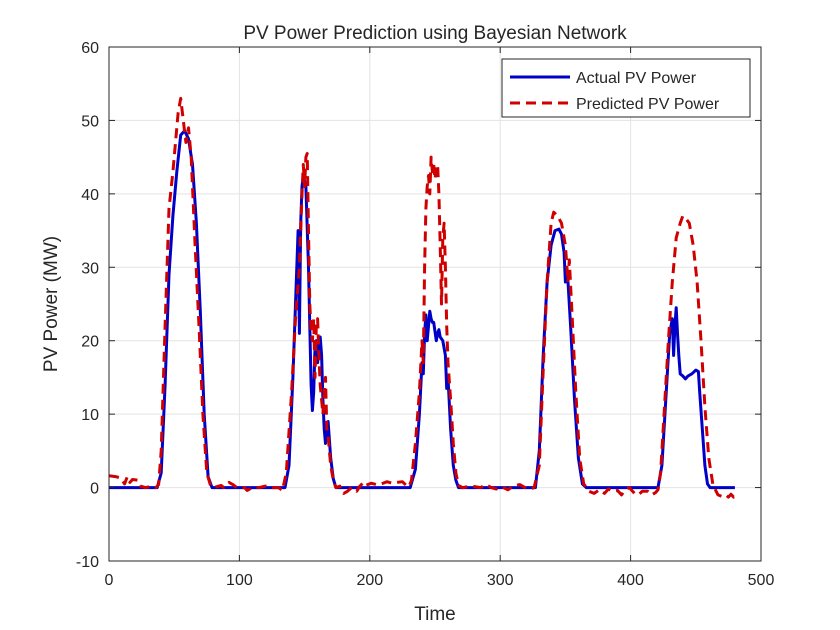 Image resolution: width=840 pixels, height=630 pixels. I want to click on x-tick-label: 200, so click(369, 580).